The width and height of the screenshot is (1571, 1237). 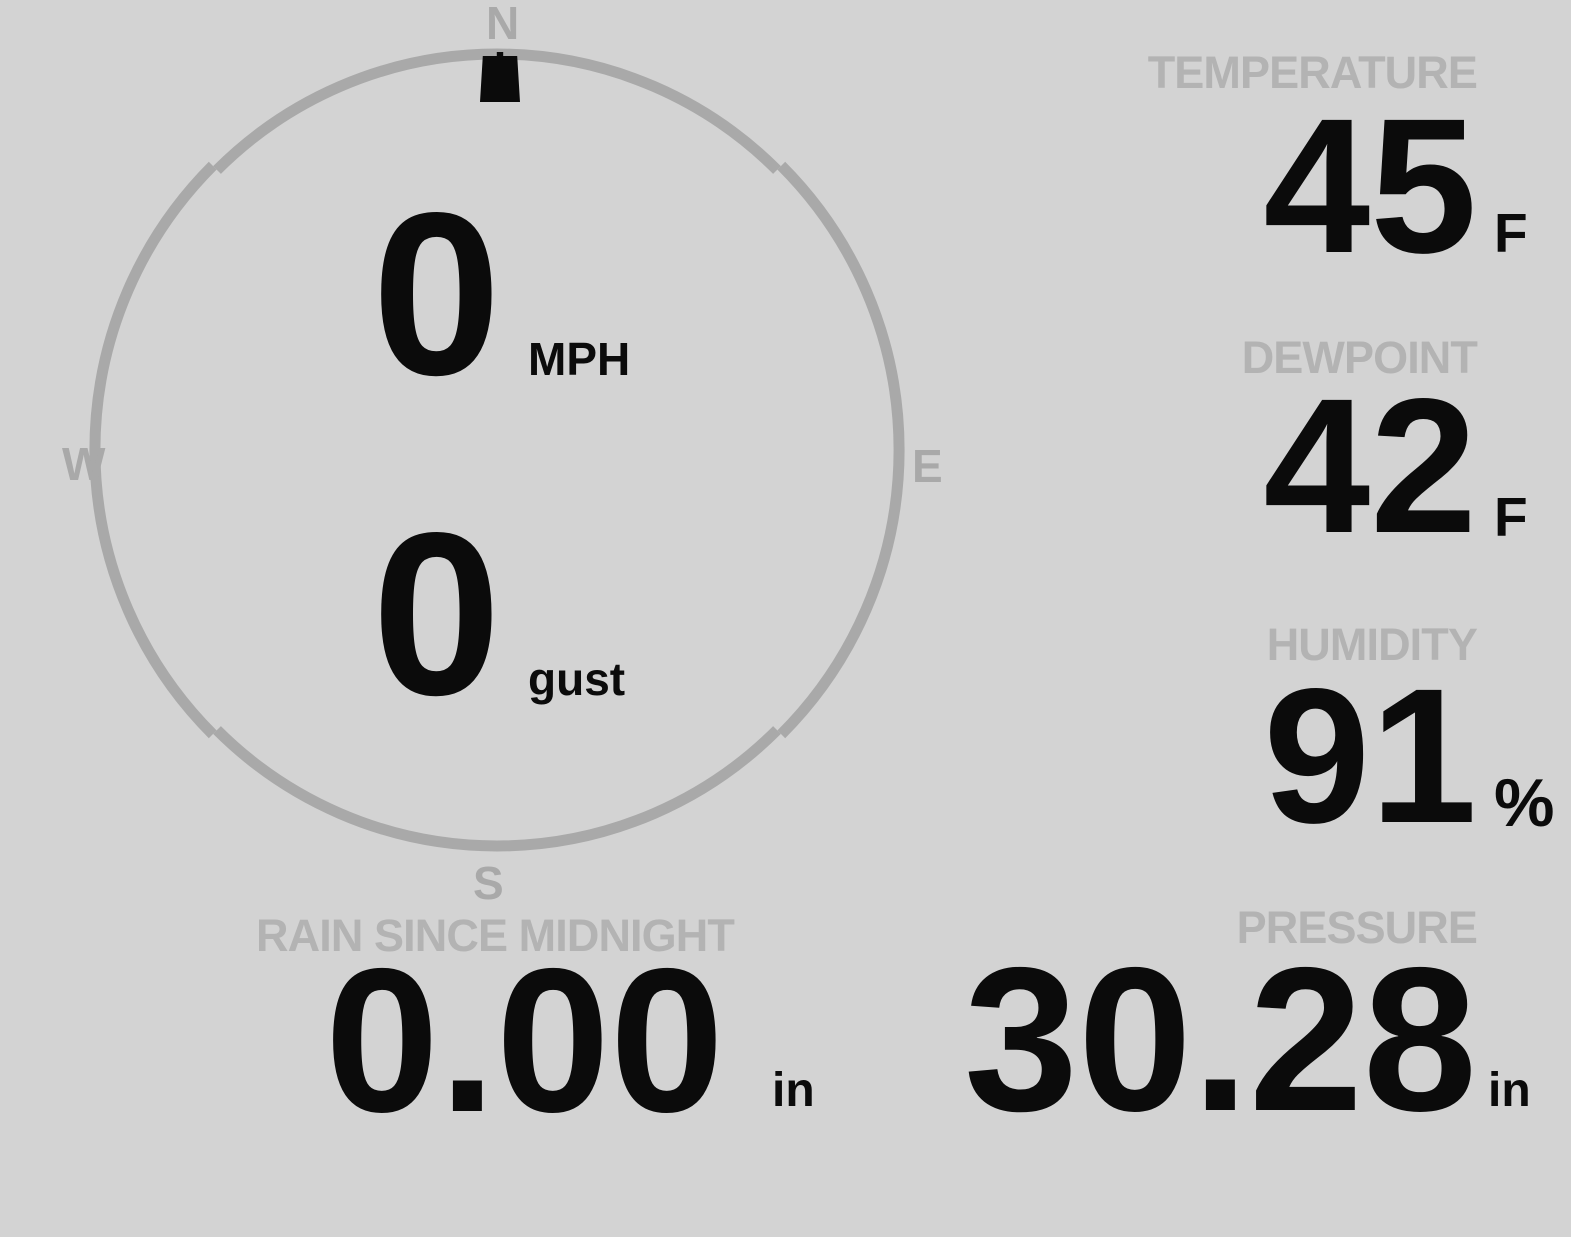 What do you see at coordinates (1509, 1090) in the screenshot?
I see `pressure-unit: in` at bounding box center [1509, 1090].